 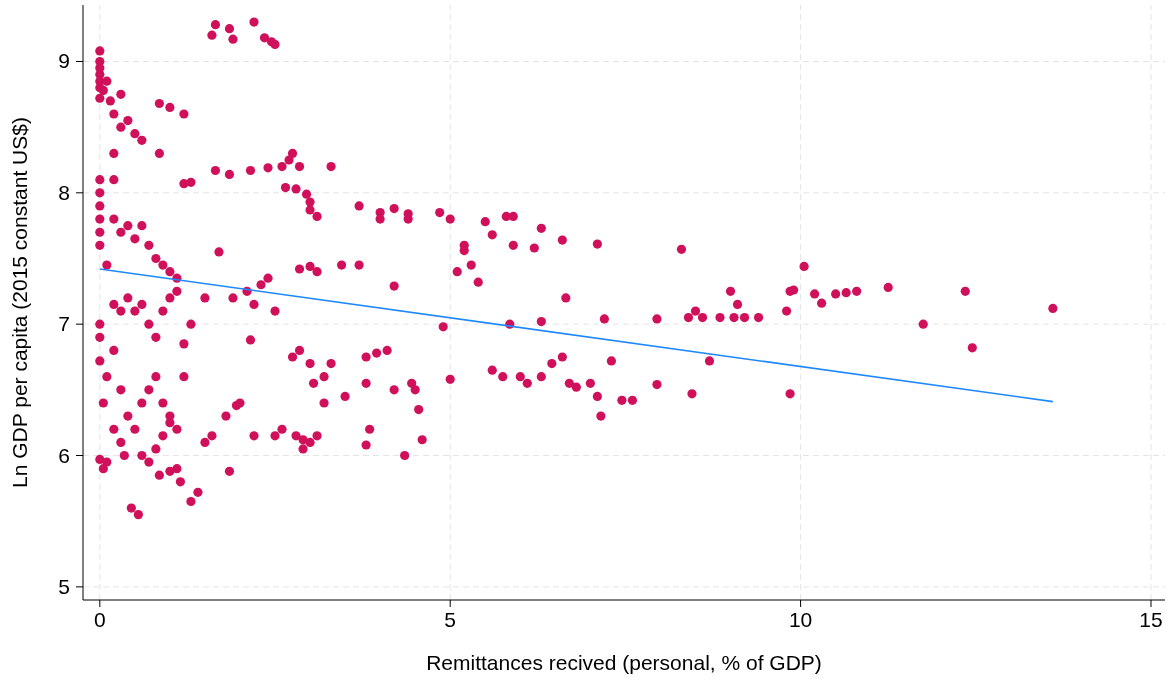 What do you see at coordinates (99, 619) in the screenshot?
I see `x-tick-label: 0` at bounding box center [99, 619].